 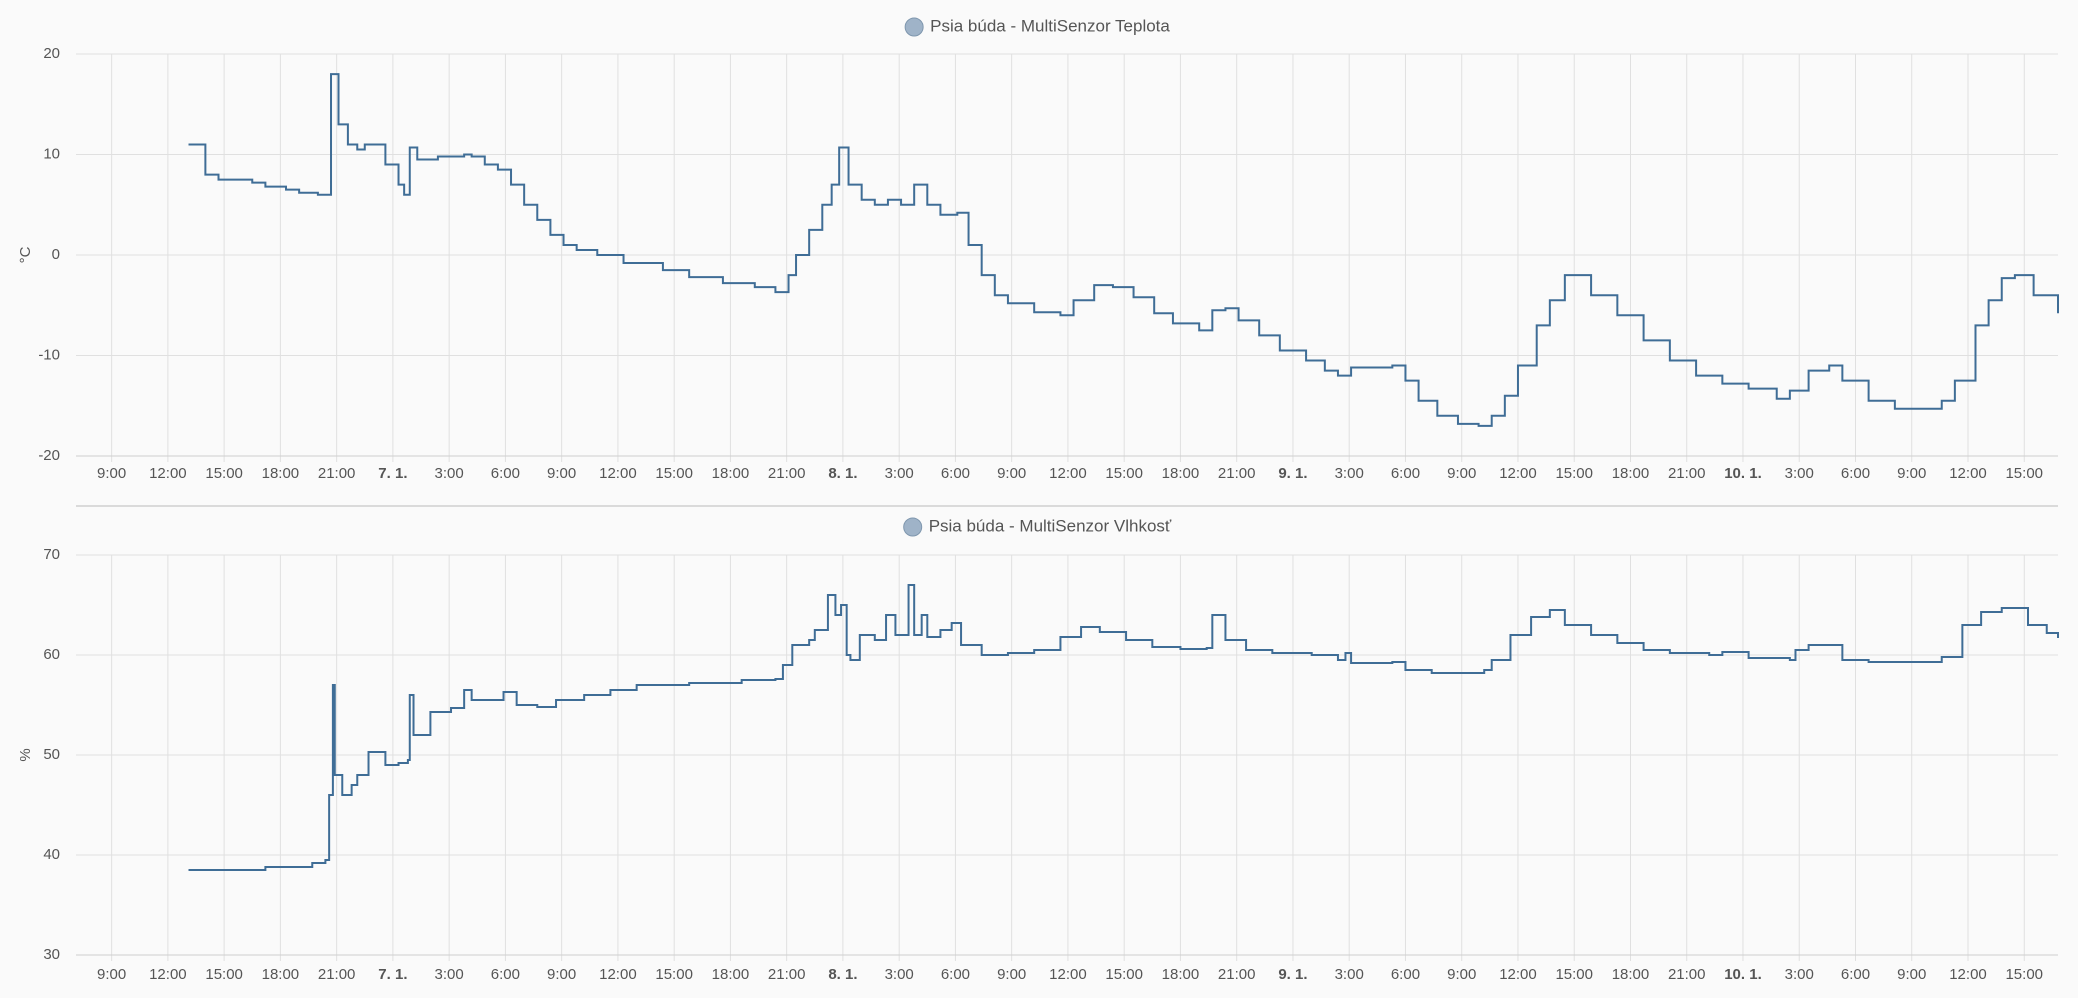 I want to click on y-tick-label: 70, so click(x=51, y=554).